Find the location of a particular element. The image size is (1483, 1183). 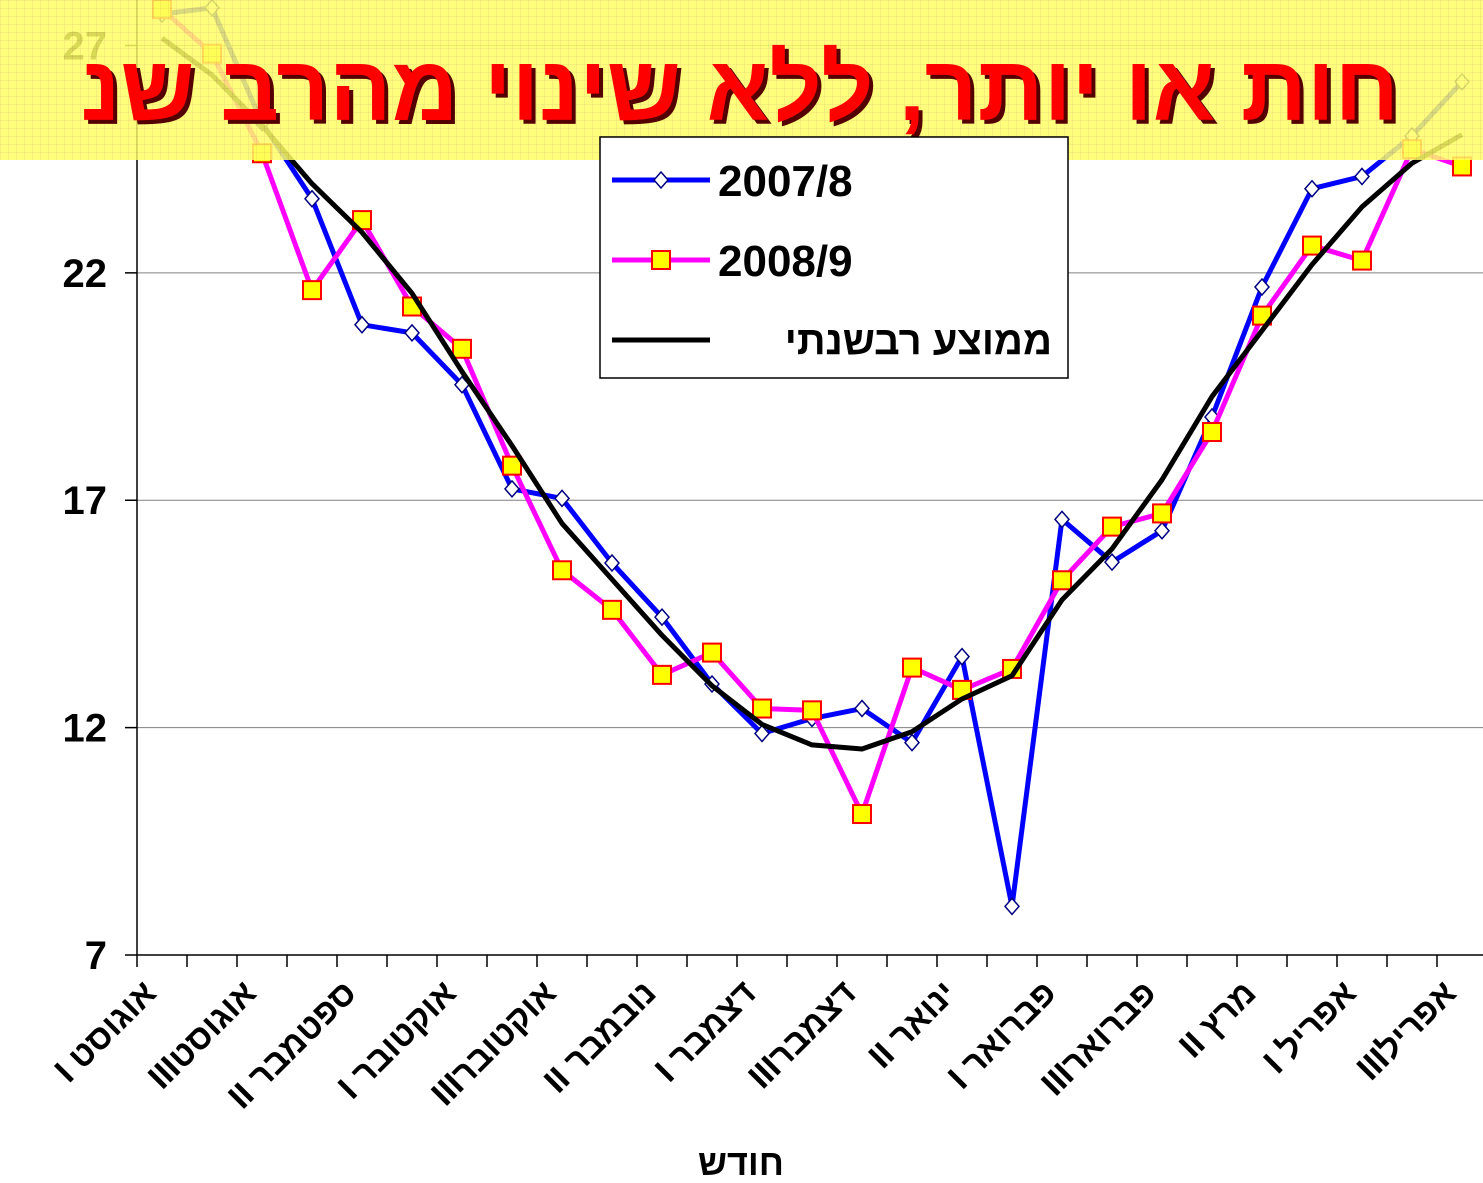

legend-label: 2007/8 is located at coordinates (785, 181).